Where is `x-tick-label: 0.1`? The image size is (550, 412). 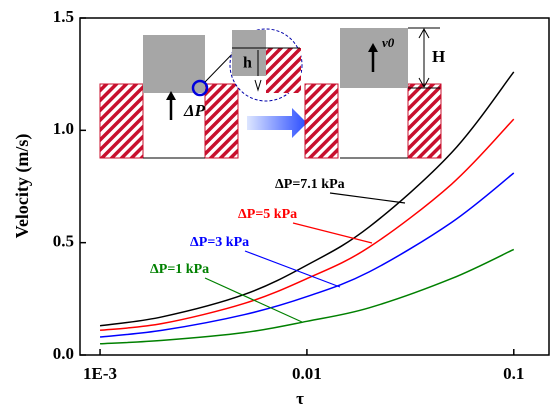
x-tick-label: 0.1 is located at coordinates (513, 373).